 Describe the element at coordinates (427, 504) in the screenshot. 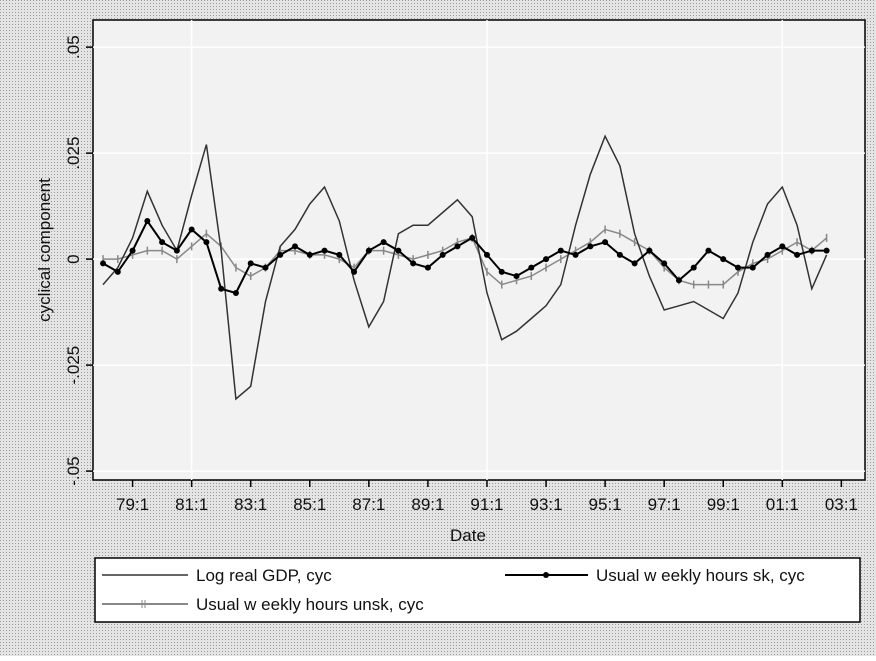

I see `x-tick-label: 89:1` at that location.